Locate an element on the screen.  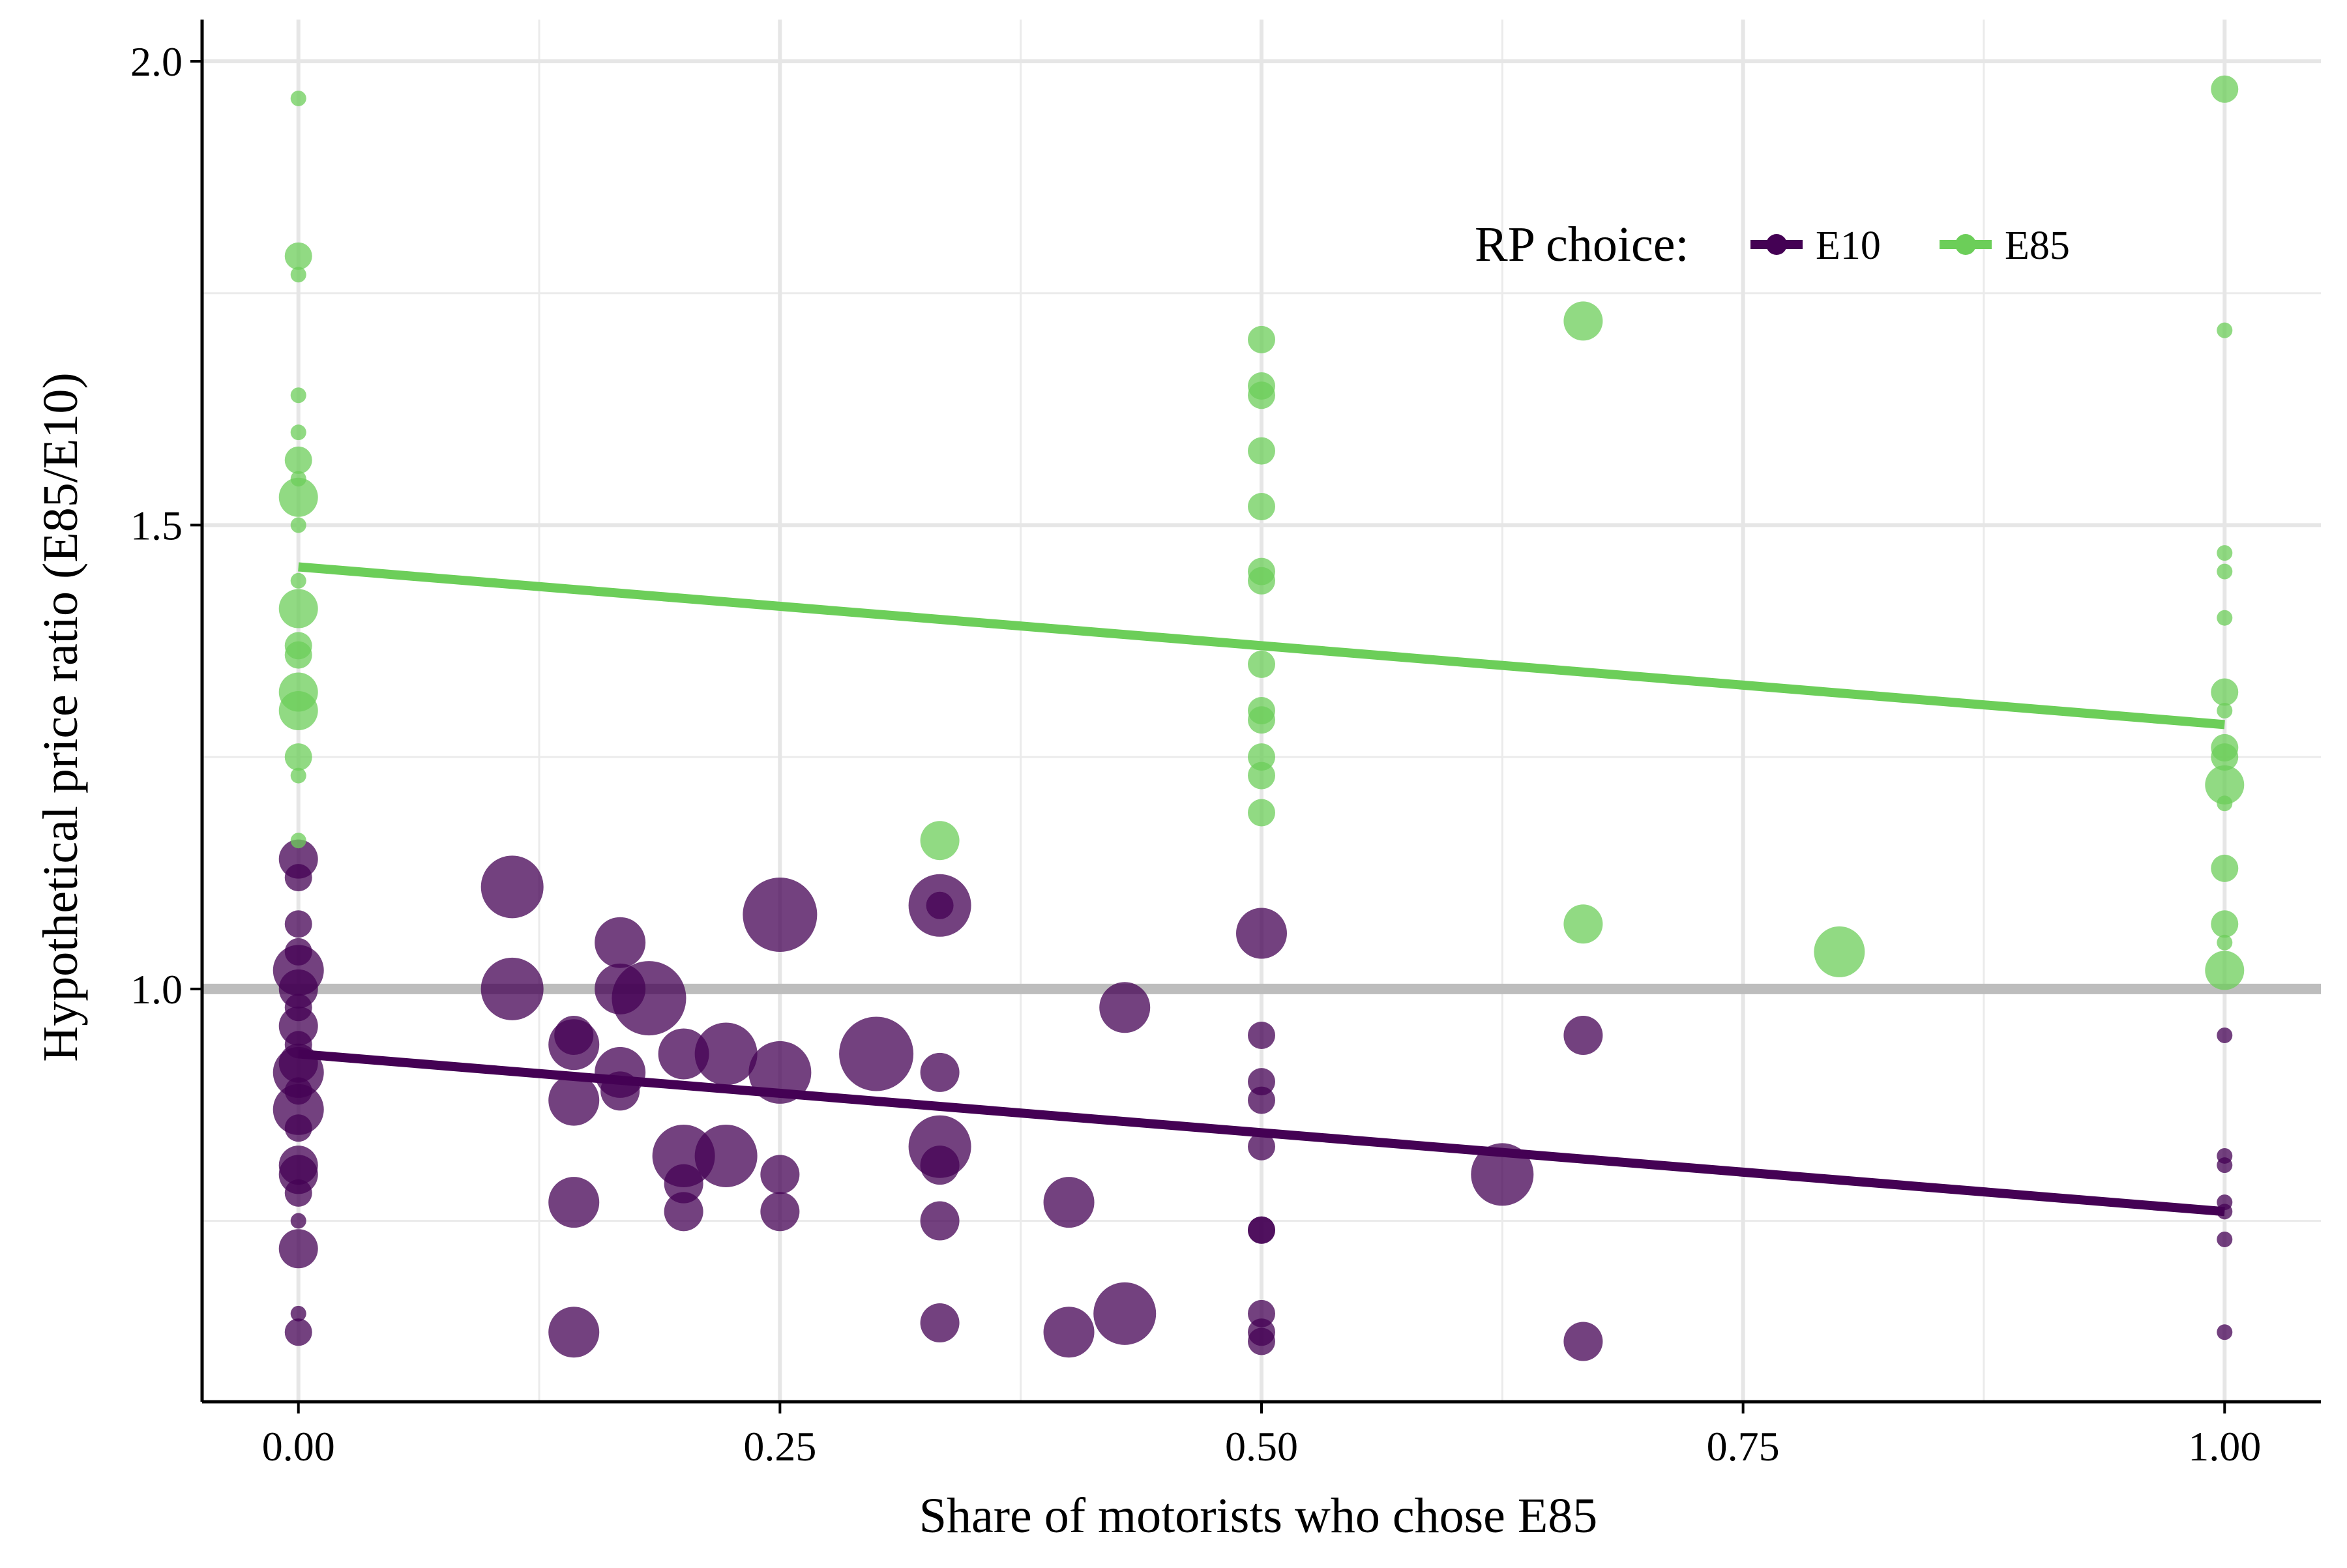
fit-line-e10 is located at coordinates (1261, 1133).